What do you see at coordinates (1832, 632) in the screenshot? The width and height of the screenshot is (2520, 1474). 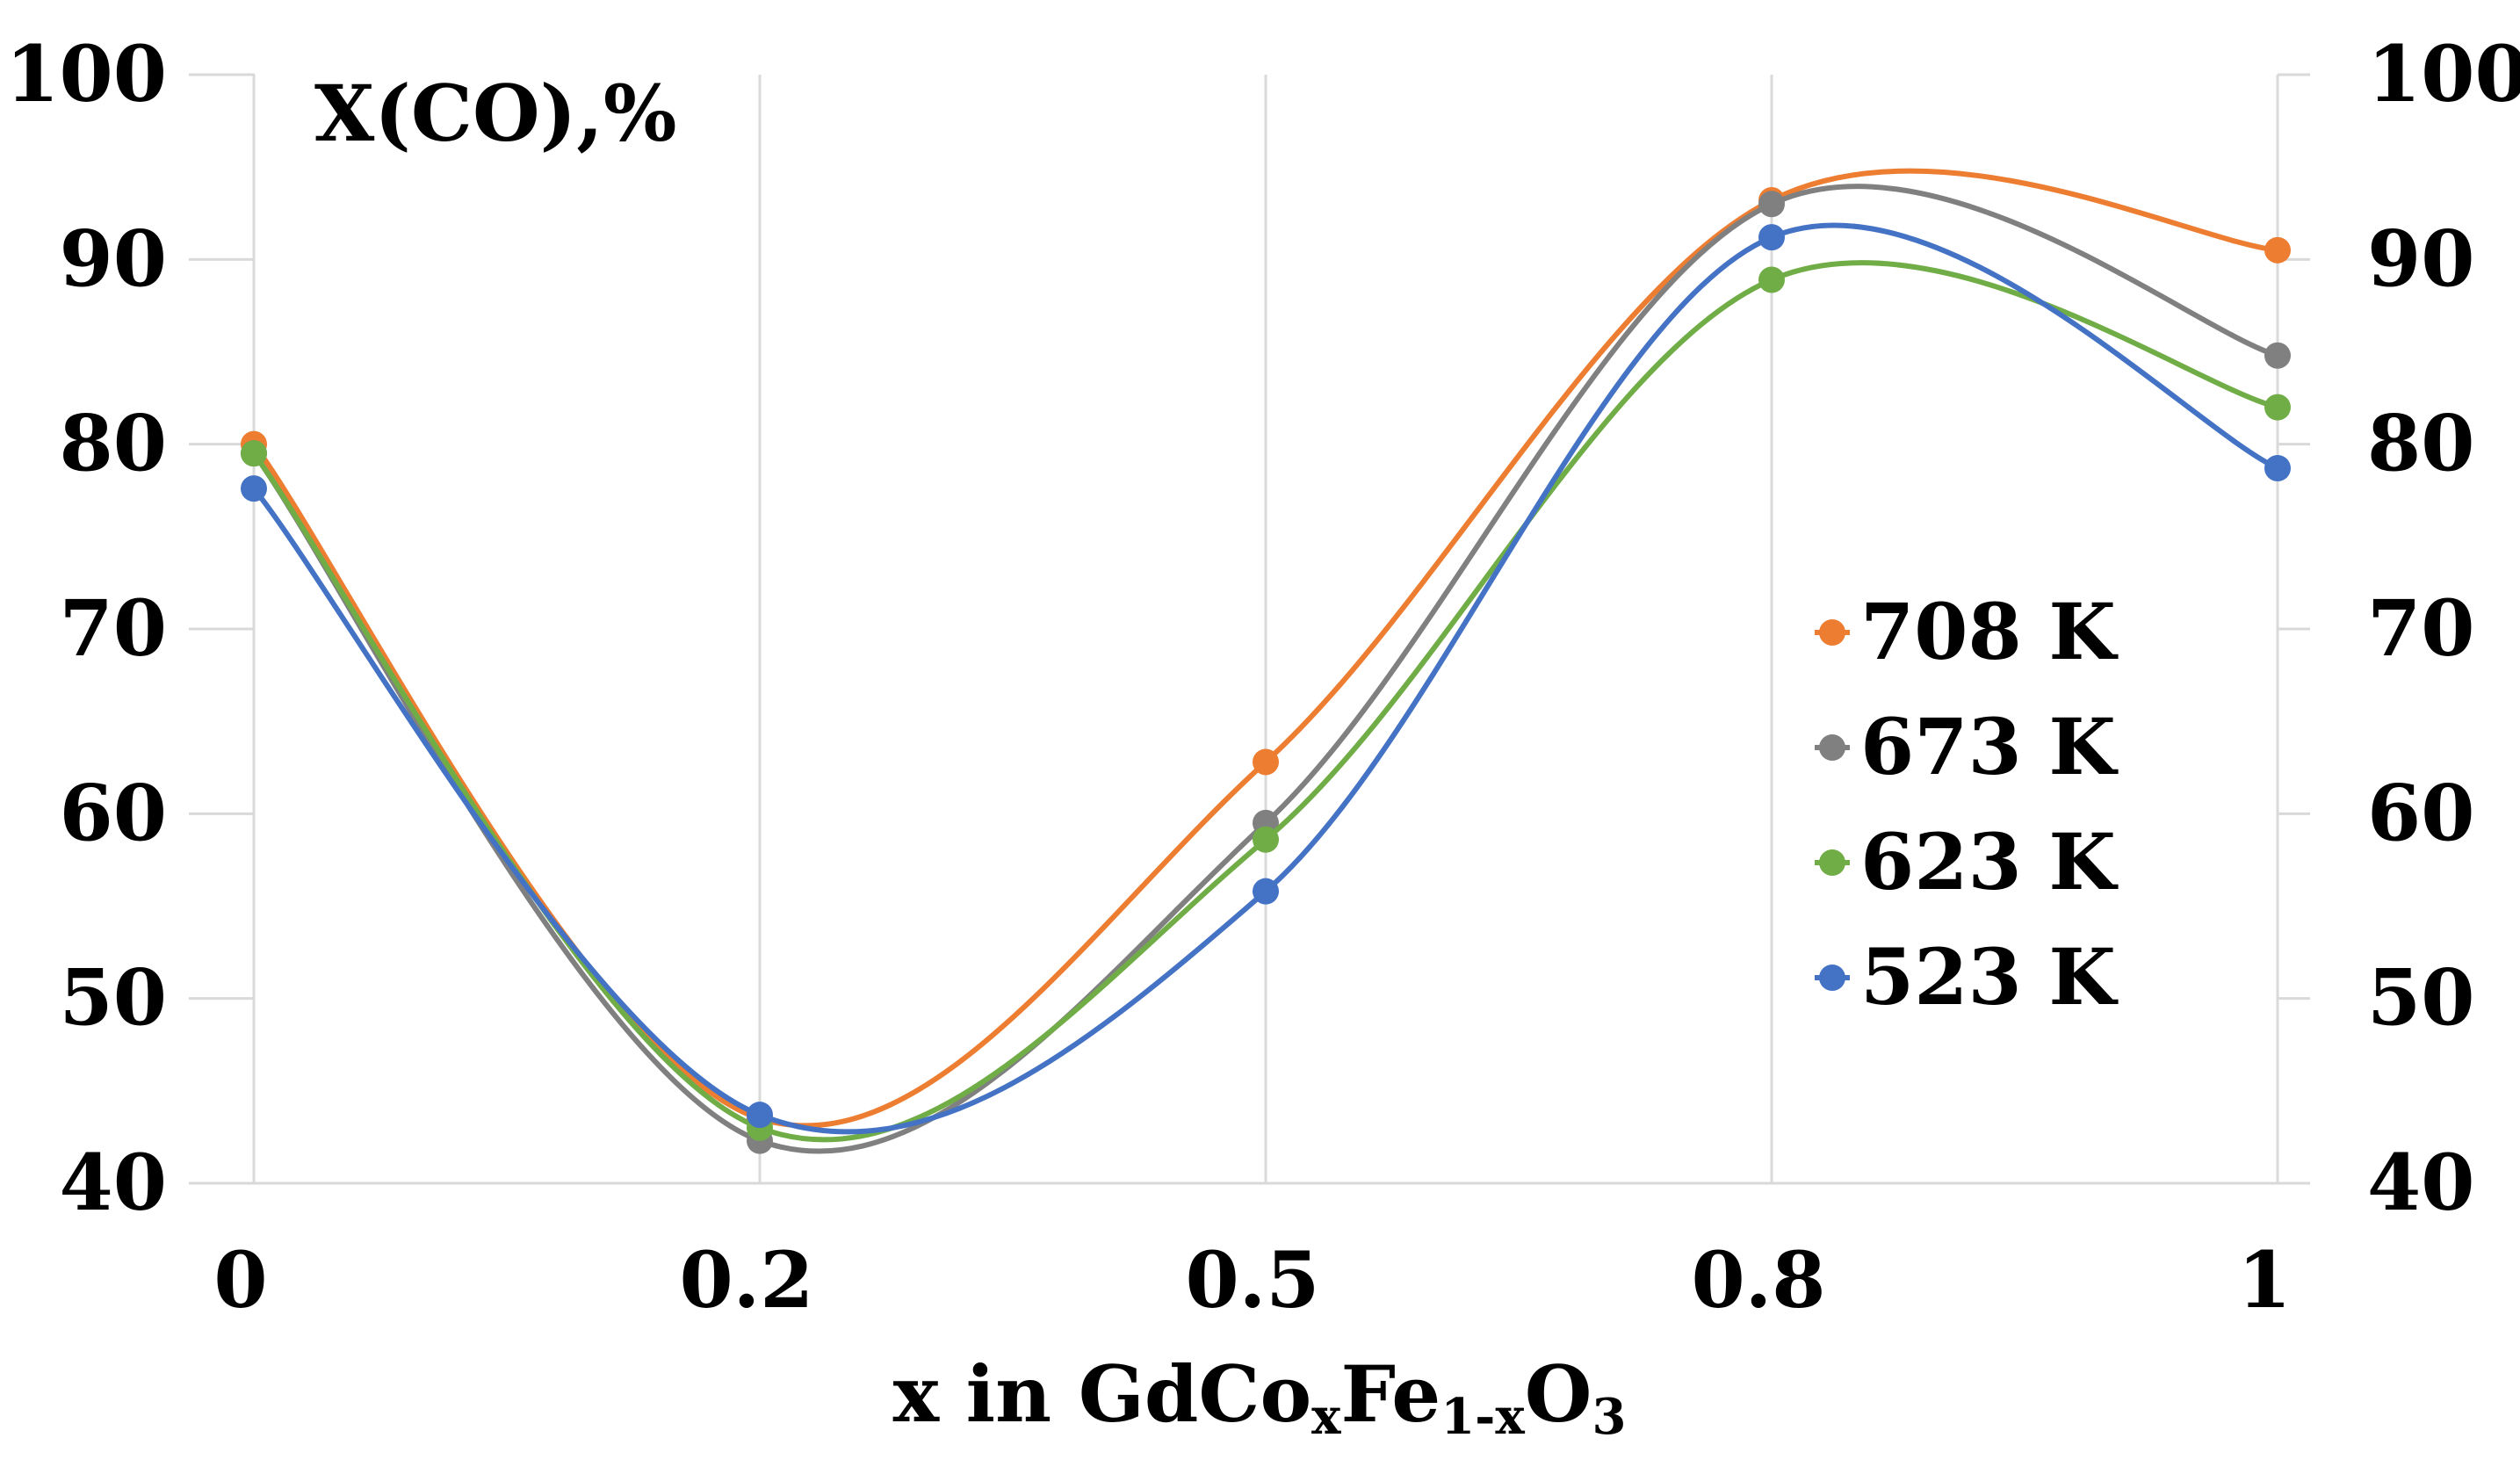 I see `legend-swatch-marker-708-k` at bounding box center [1832, 632].